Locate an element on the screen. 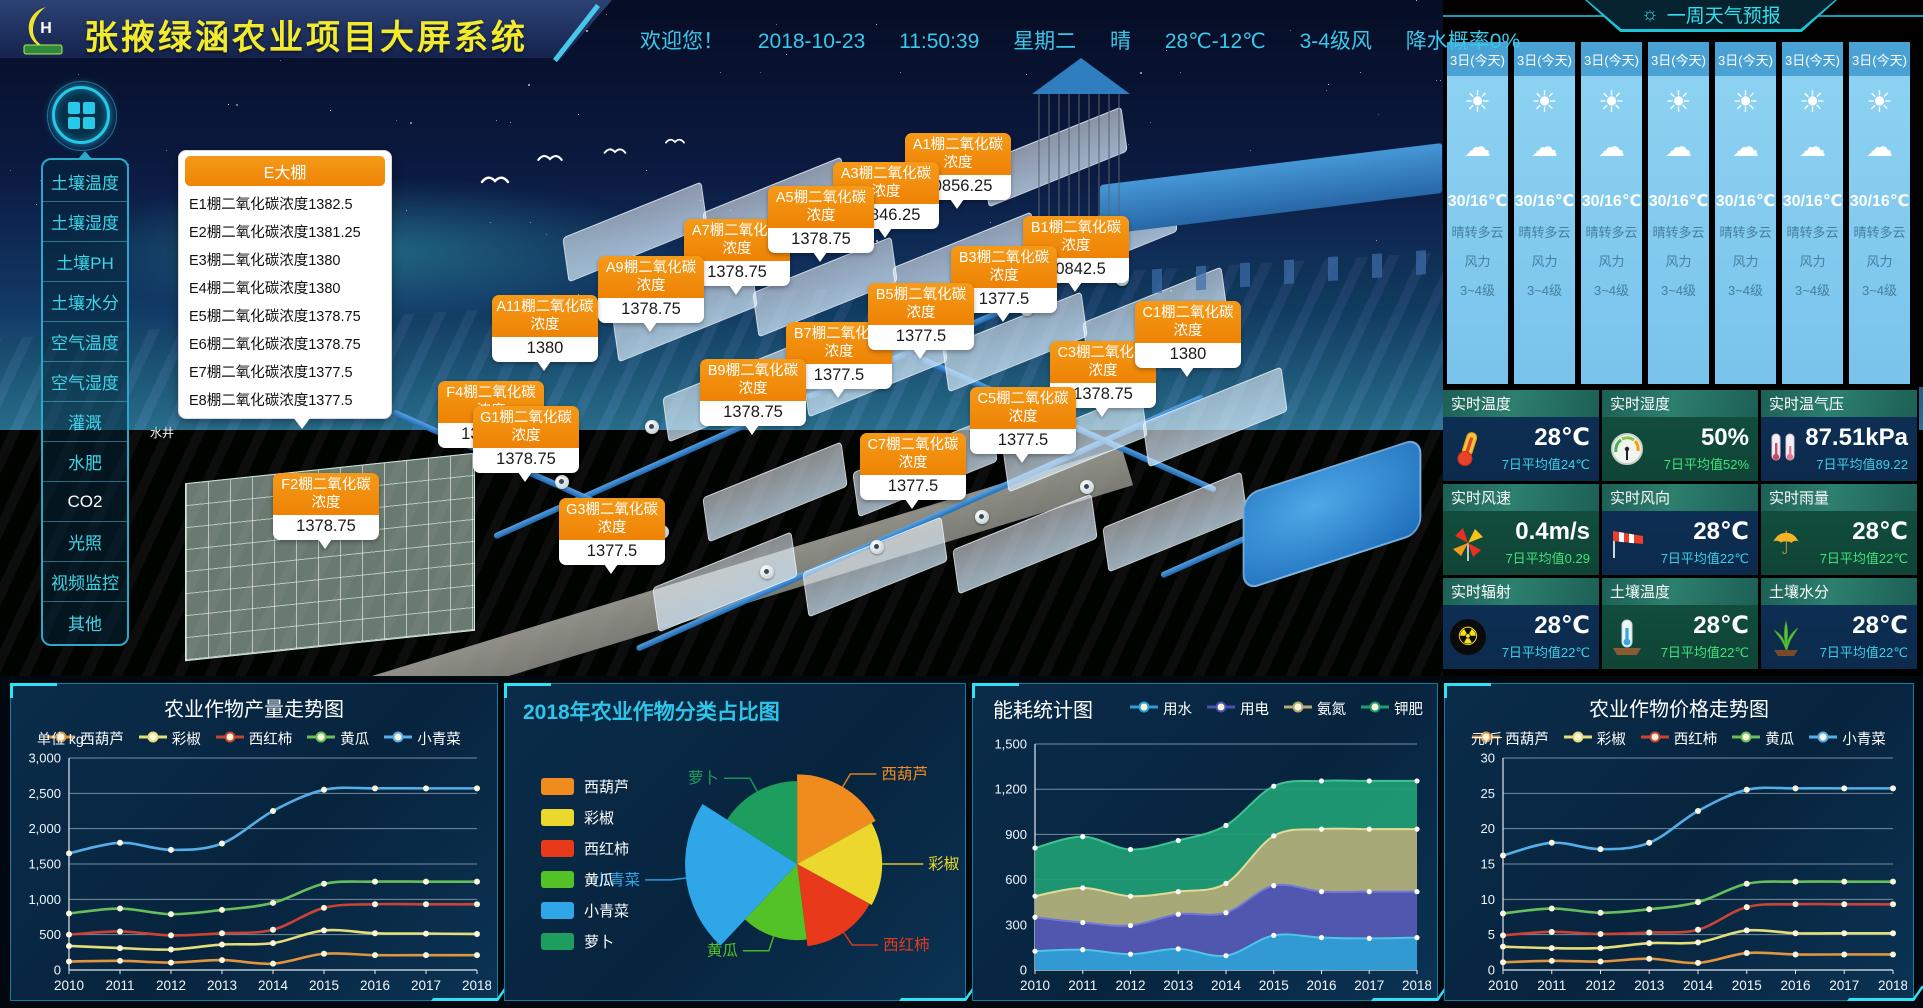 This screenshot has width=1923, height=1008. svg-text: 0 is located at coordinates (1491, 970).